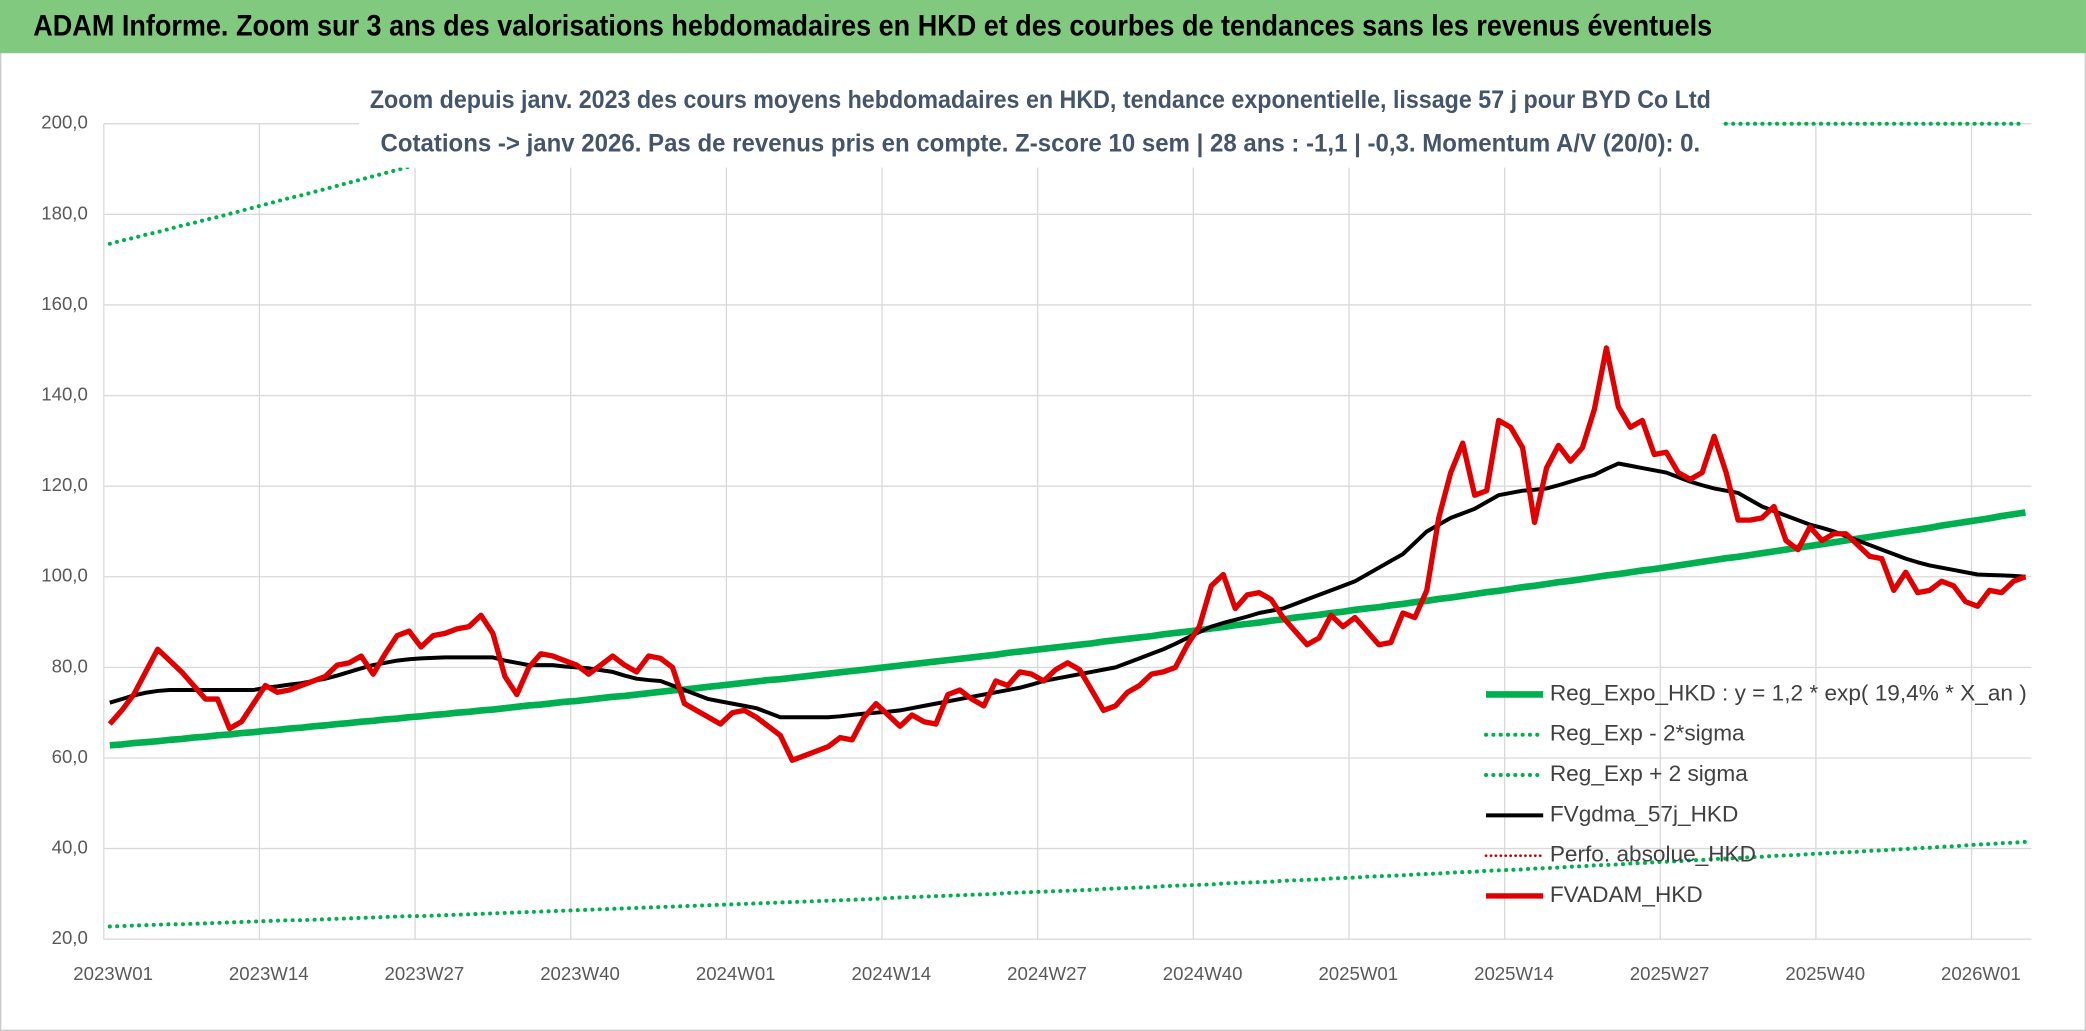 The height and width of the screenshot is (1031, 2086). I want to click on y-tick-label: 60,0, so click(70, 756).